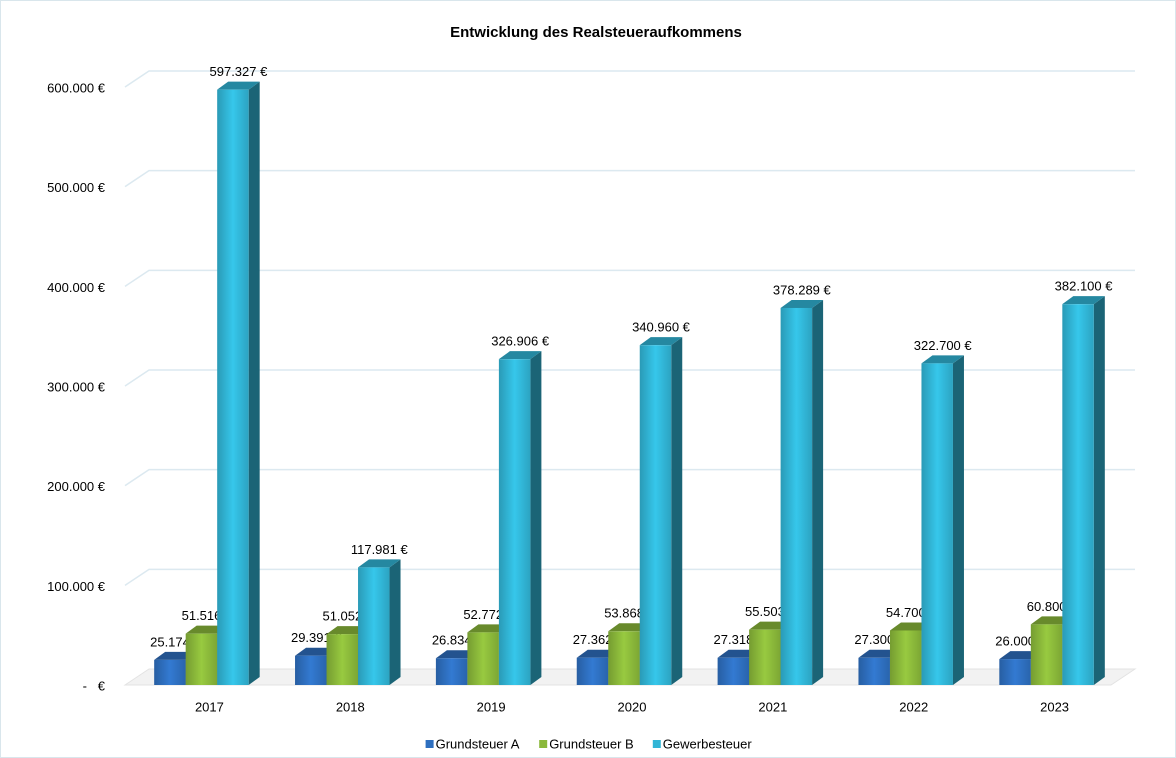 This screenshot has height=758, width=1176. I want to click on y-tick-label: 500.000 €, so click(76, 187).